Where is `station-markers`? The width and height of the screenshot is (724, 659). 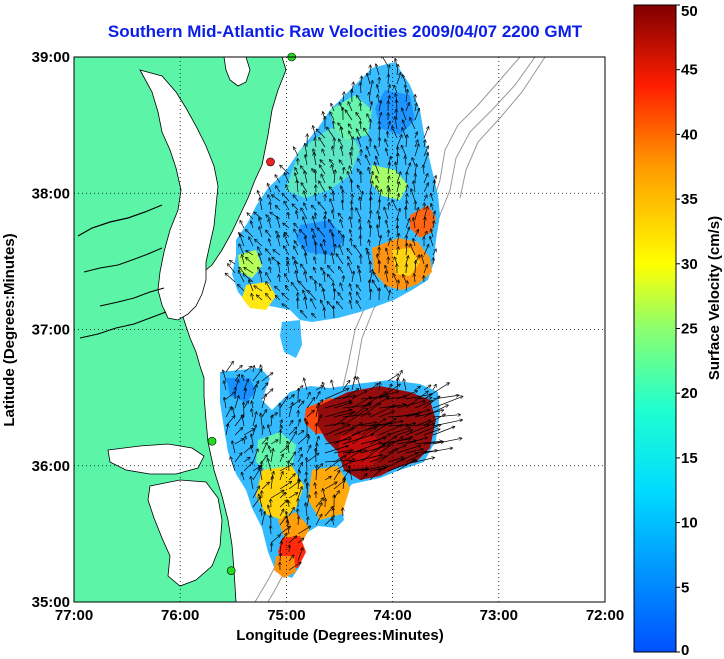 station-markers is located at coordinates (252, 313).